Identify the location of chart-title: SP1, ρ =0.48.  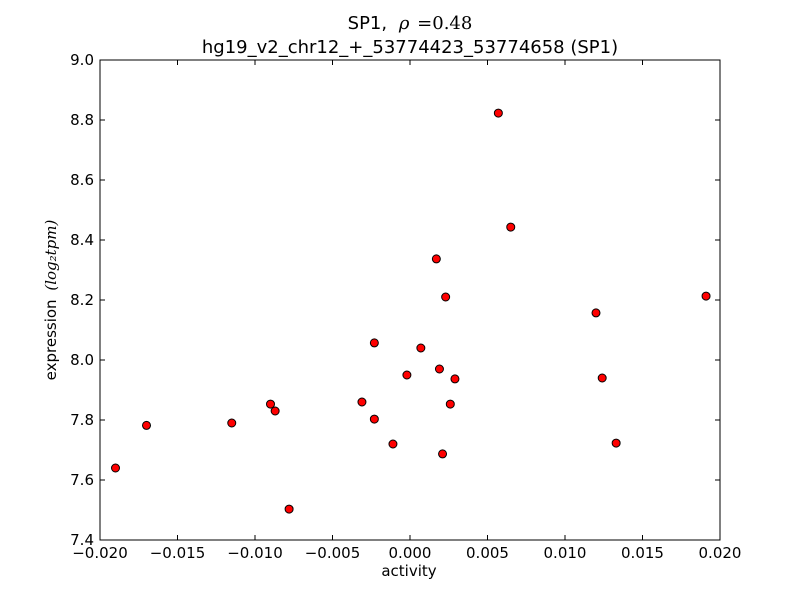
(410, 23).